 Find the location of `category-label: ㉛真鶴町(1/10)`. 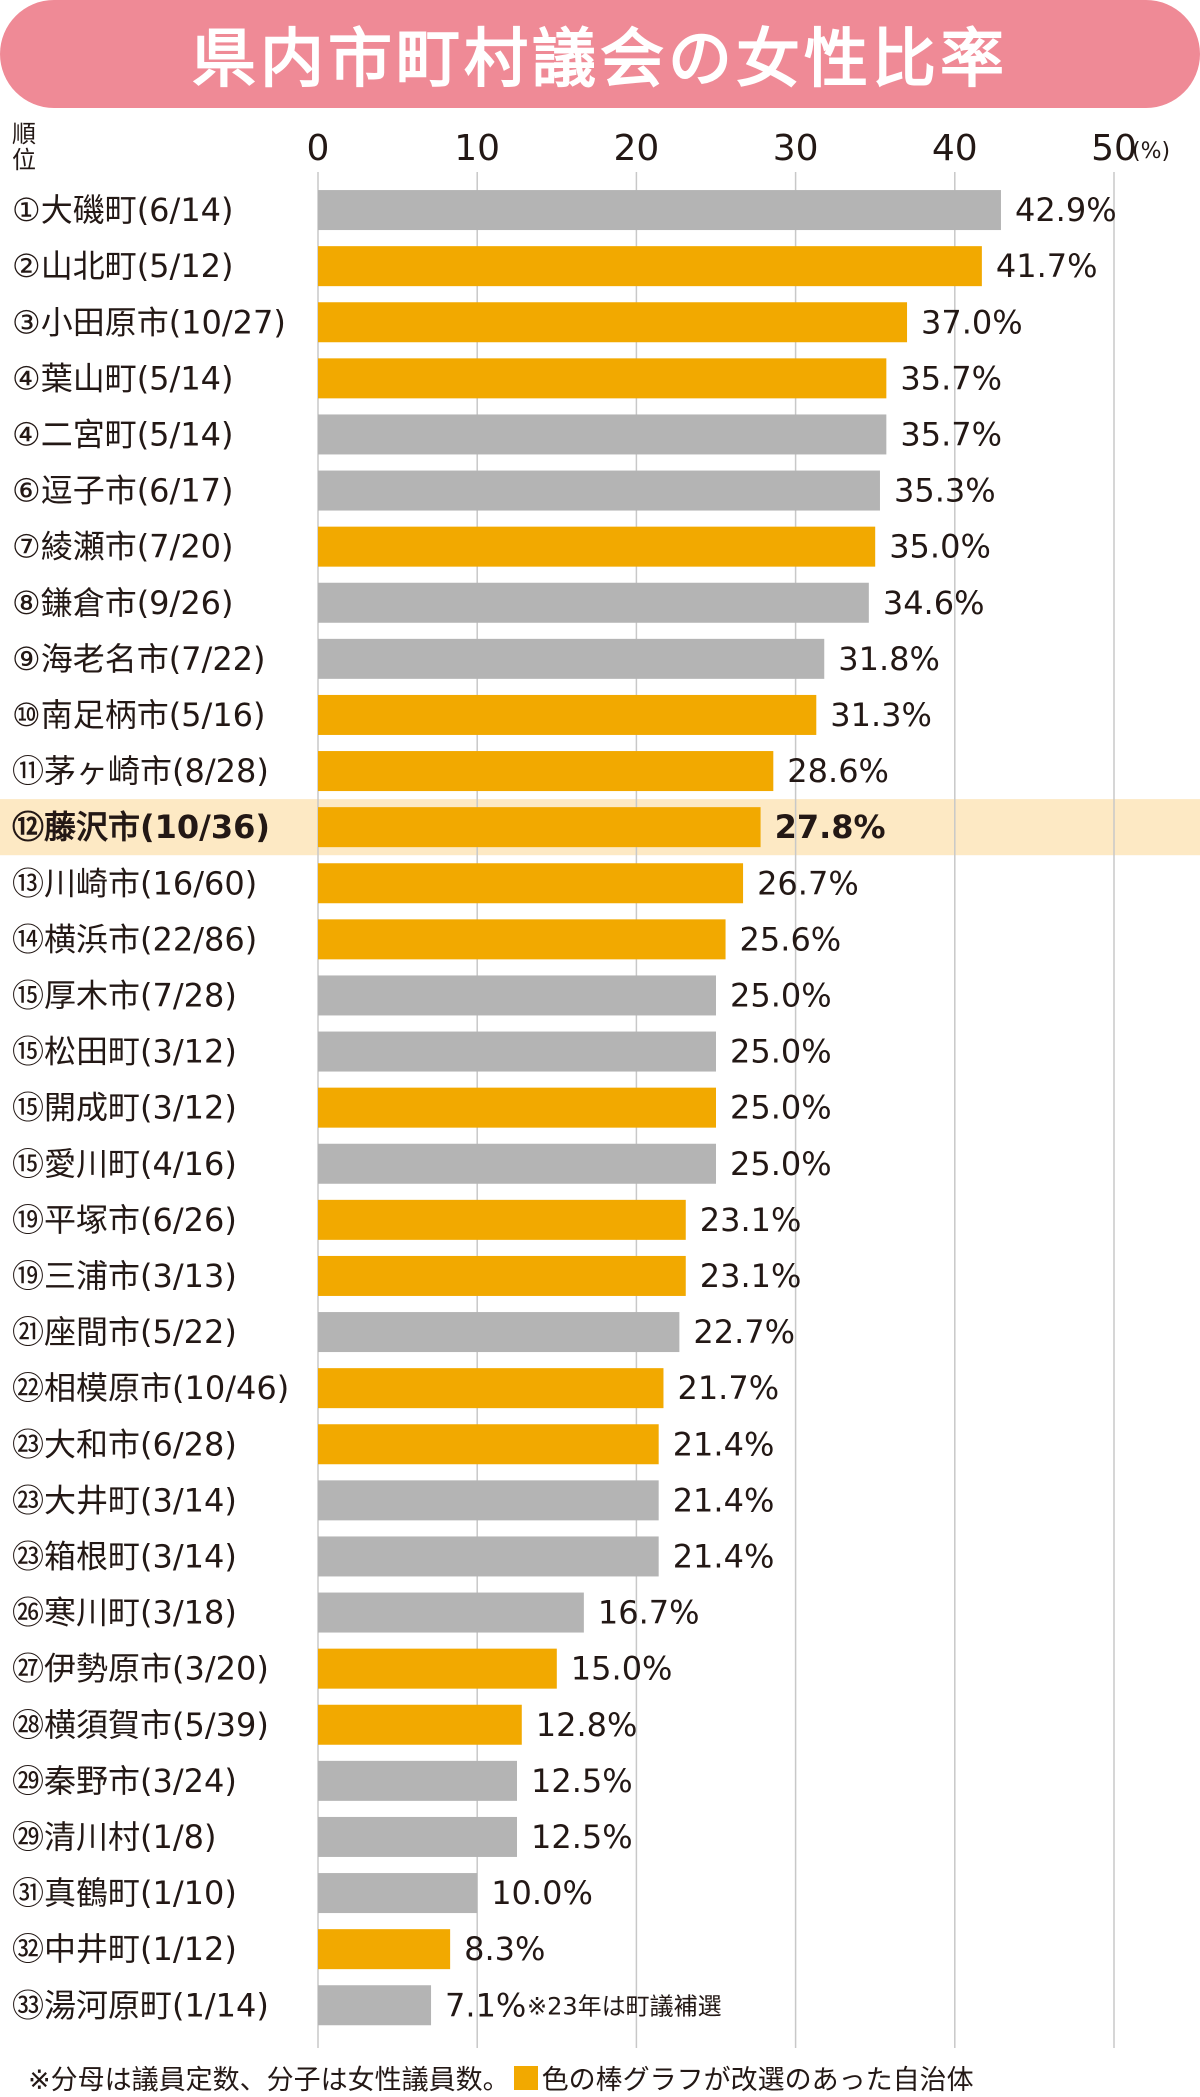

category-label: ㉛真鶴町(1/10) is located at coordinates (124, 1893).